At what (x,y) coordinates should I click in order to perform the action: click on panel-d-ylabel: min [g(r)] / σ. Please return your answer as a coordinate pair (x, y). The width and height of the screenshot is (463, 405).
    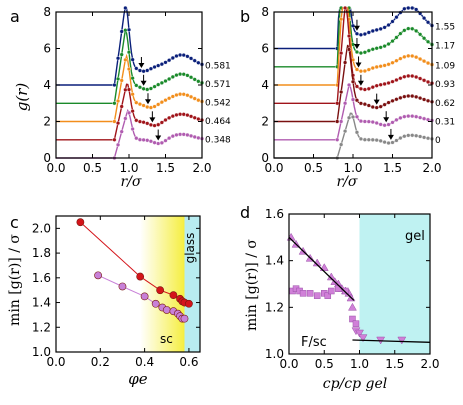
    Looking at the image, I should click on (252, 285).